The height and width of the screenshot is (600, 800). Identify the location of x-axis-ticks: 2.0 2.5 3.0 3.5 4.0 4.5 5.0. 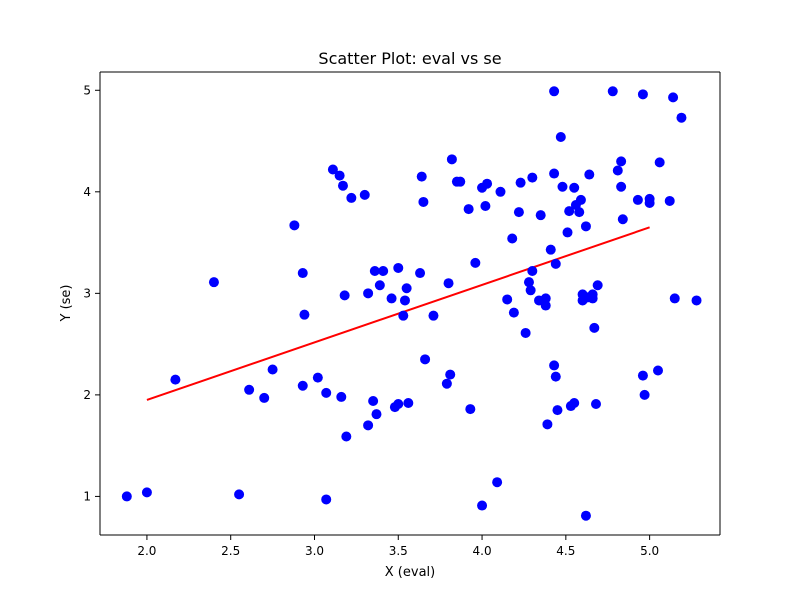
(398, 546).